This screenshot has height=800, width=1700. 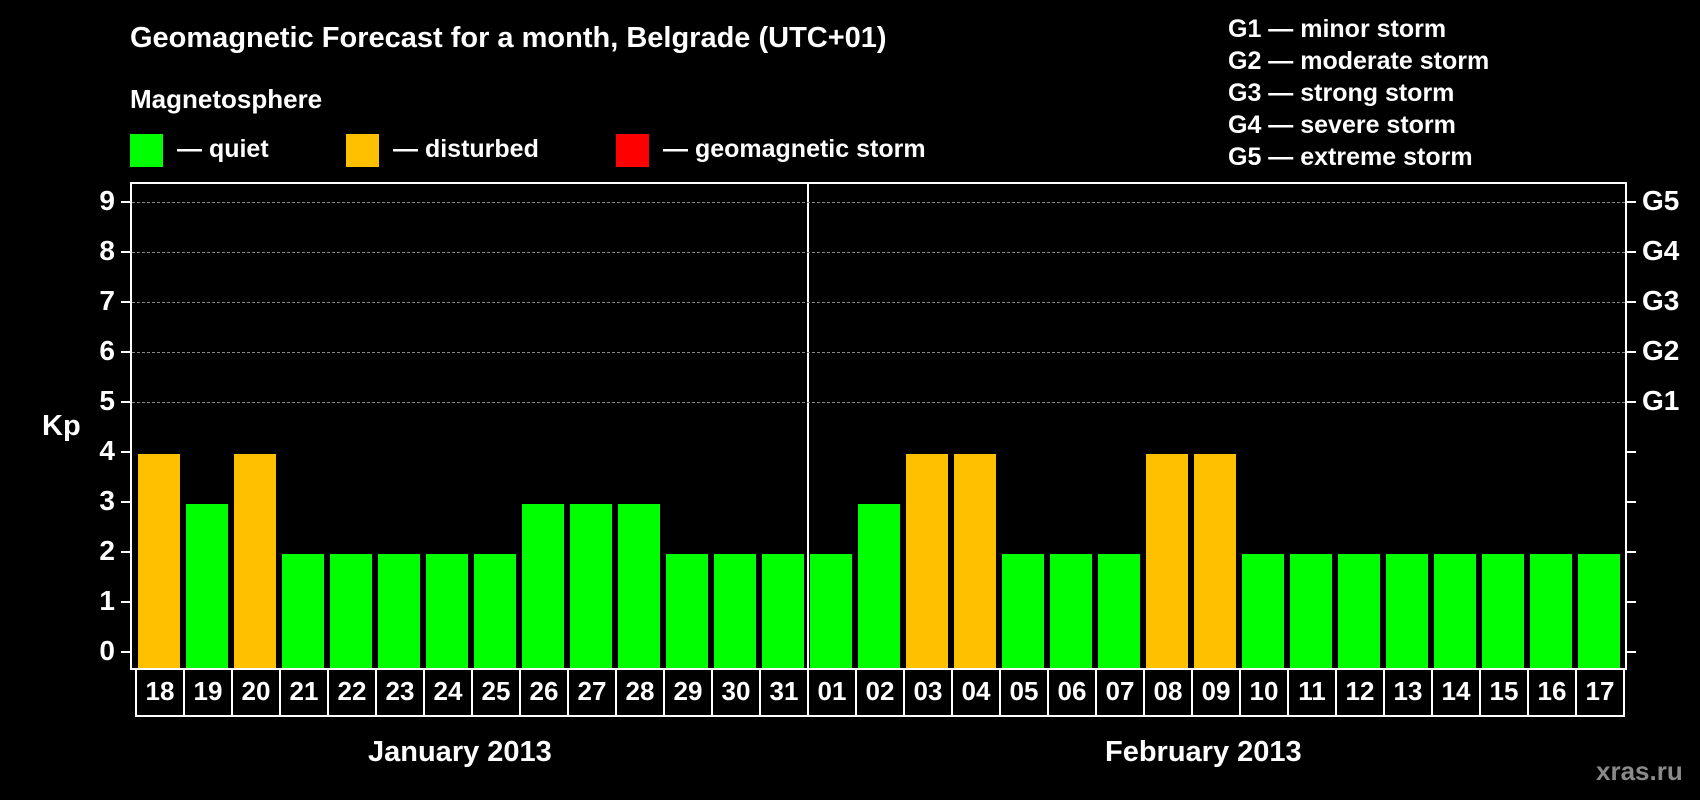 What do you see at coordinates (1341, 93) in the screenshot?
I see `storm-scale-g3: G3 — strong storm` at bounding box center [1341, 93].